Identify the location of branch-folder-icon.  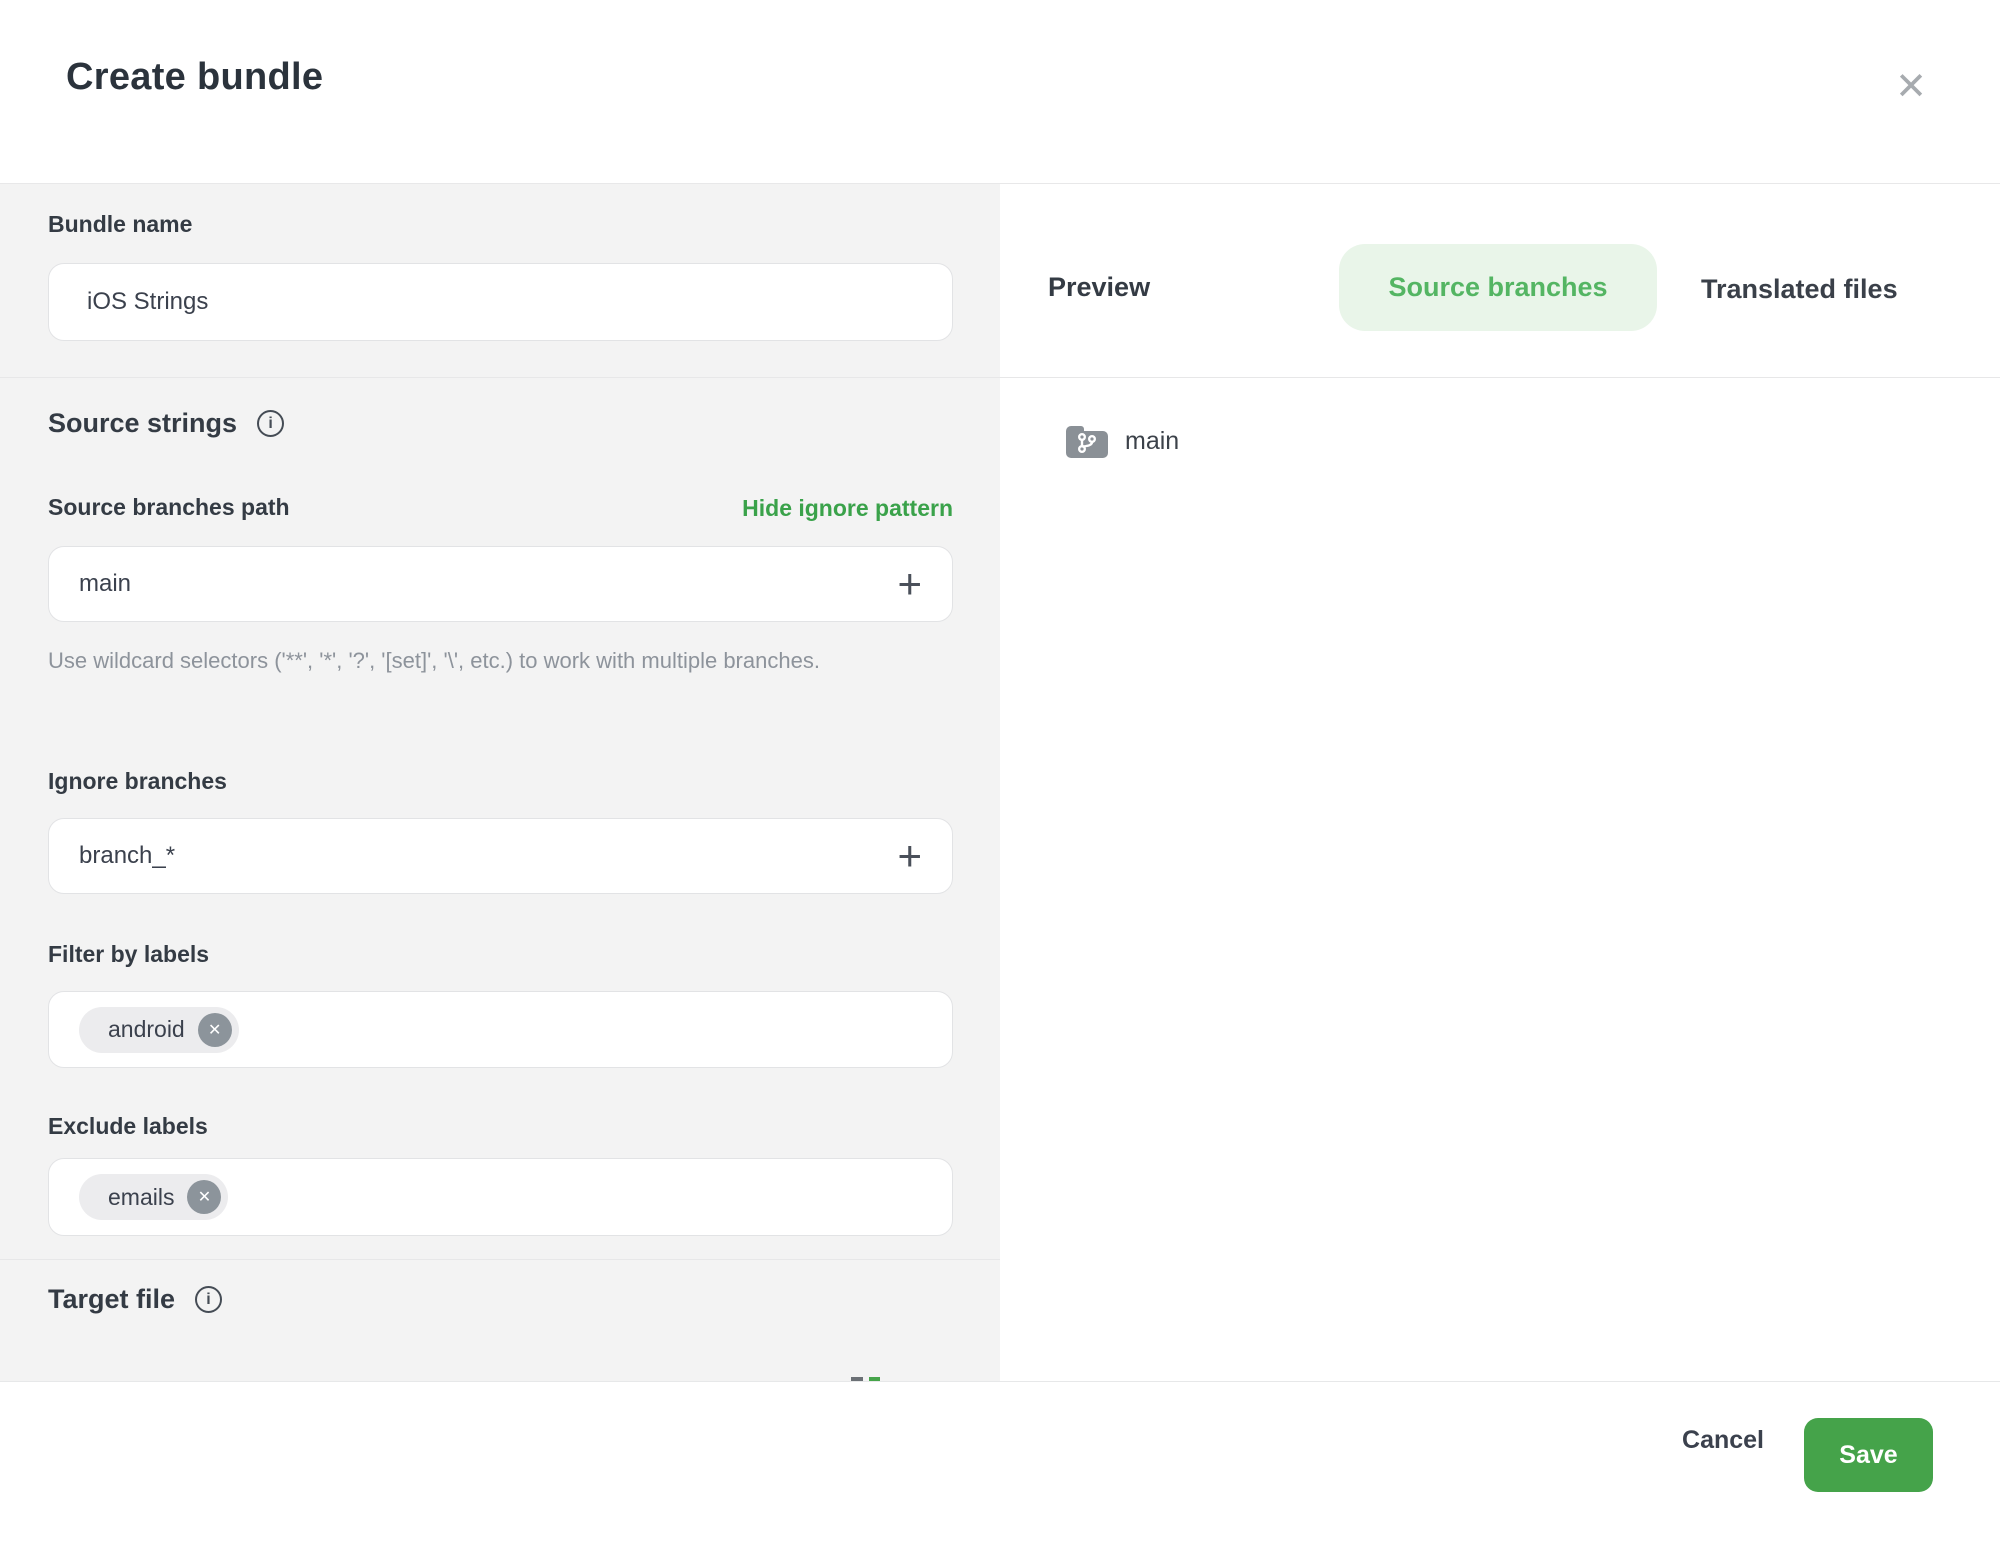
(1087, 442).